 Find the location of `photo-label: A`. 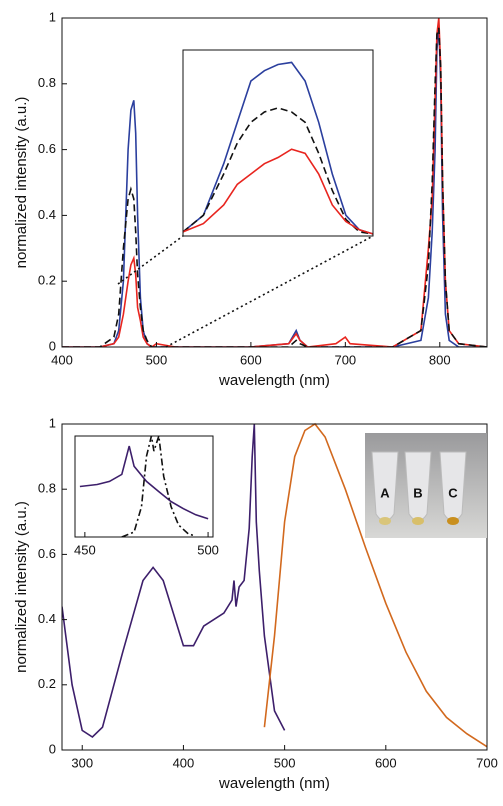

photo-label: A is located at coordinates (385, 492).